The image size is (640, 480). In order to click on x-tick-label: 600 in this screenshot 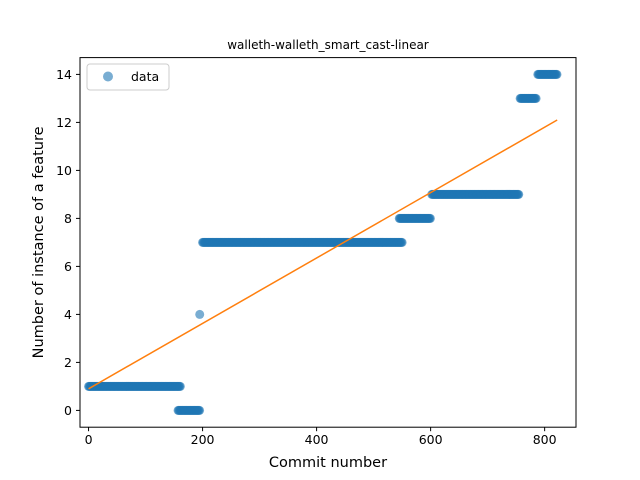, I will do `click(431, 439)`.